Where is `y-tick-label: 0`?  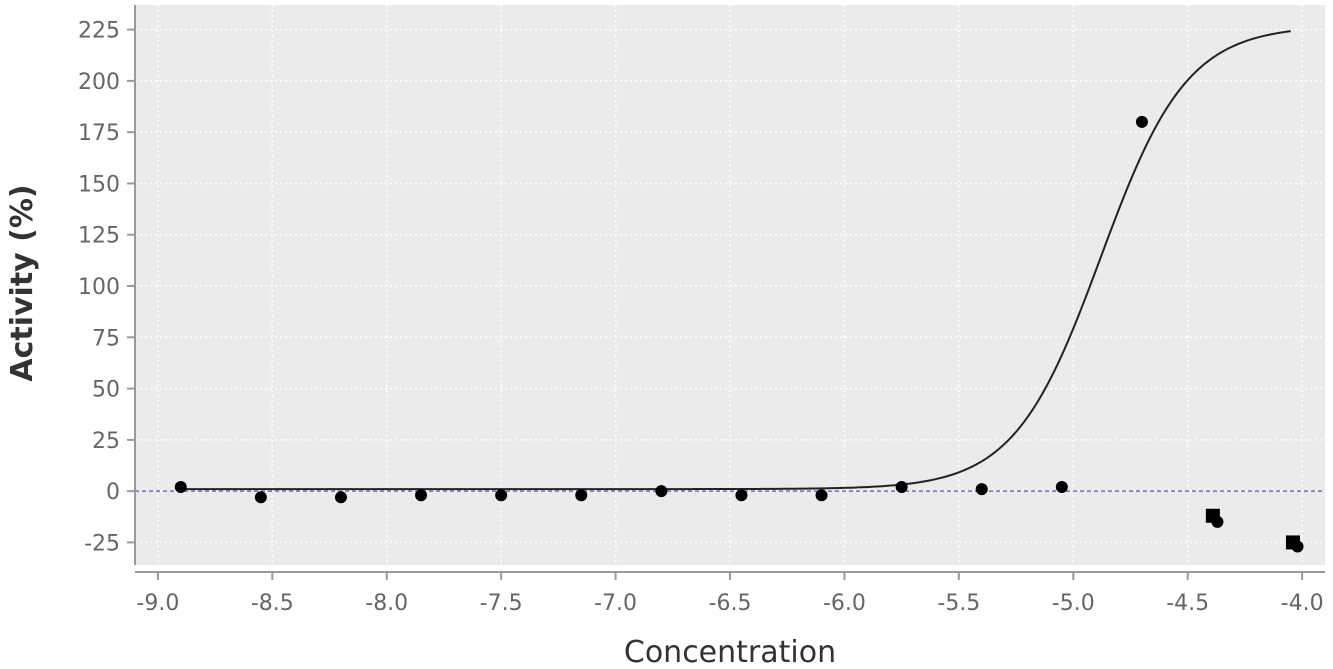 y-tick-label: 0 is located at coordinates (113, 492).